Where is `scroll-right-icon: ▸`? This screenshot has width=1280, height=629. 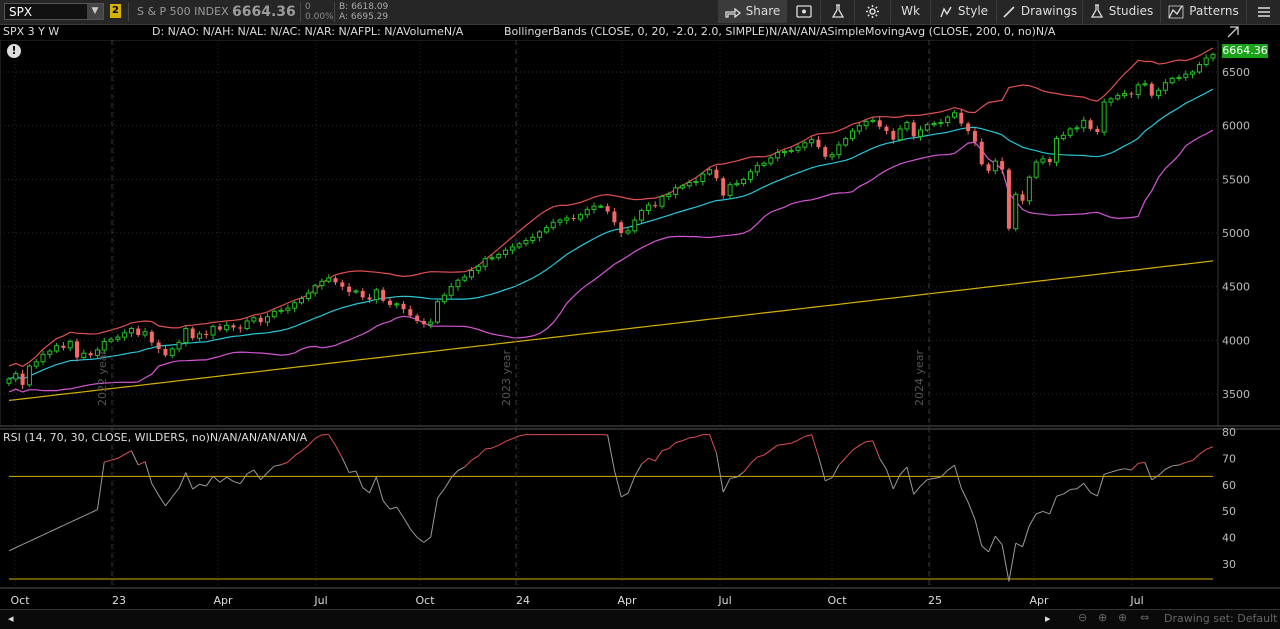
scroll-right-icon: ▸ is located at coordinates (1048, 618).